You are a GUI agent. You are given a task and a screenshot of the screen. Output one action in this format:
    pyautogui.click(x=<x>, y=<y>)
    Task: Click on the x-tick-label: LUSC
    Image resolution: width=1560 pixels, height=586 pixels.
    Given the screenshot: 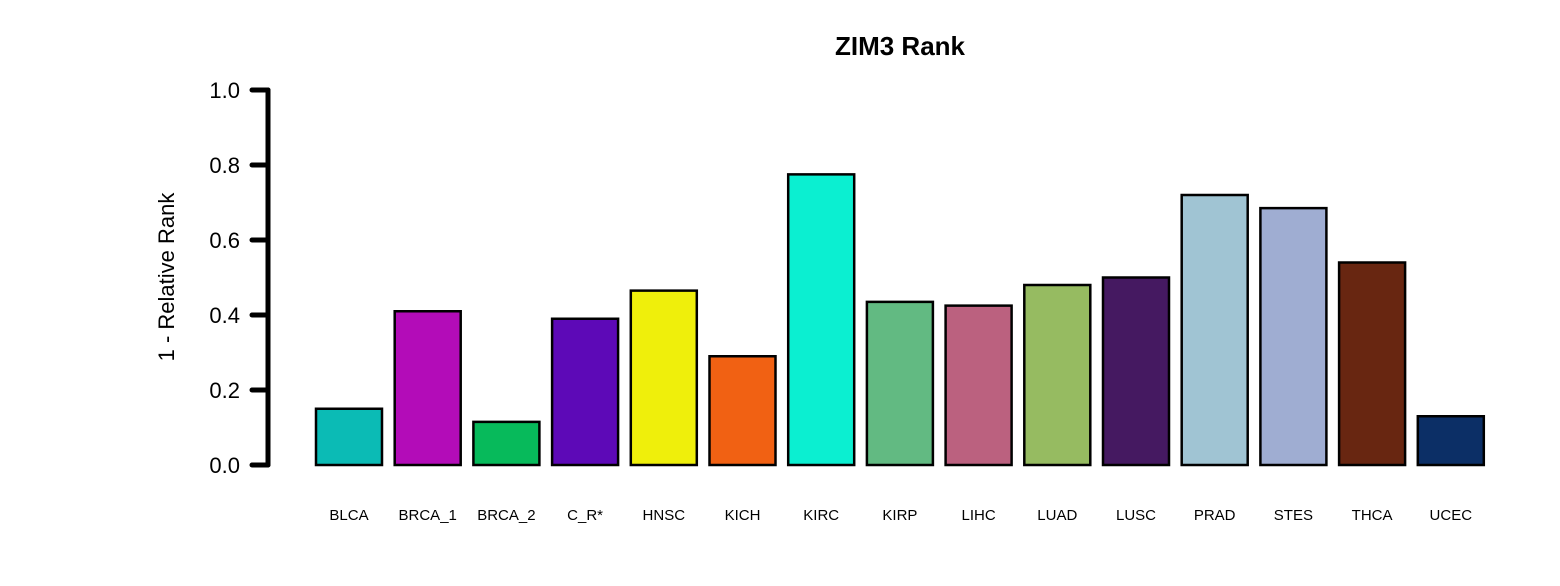 What is the action you would take?
    pyautogui.click(x=1136, y=515)
    